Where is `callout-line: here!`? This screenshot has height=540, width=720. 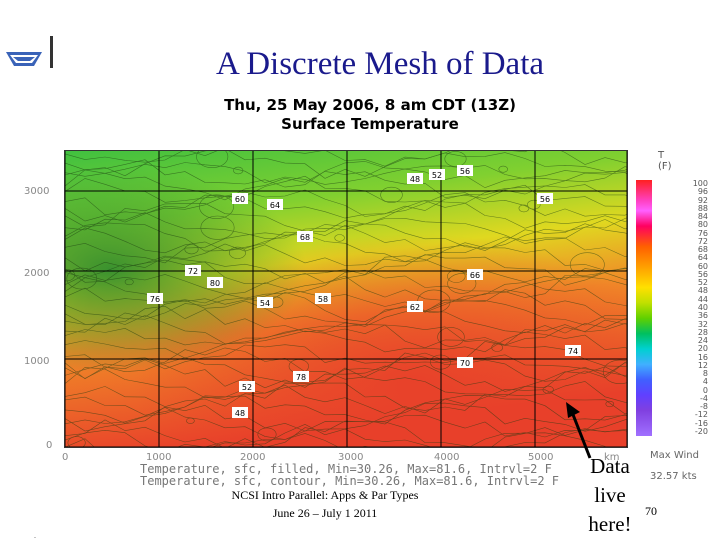
callout-line: here! is located at coordinates (610, 524).